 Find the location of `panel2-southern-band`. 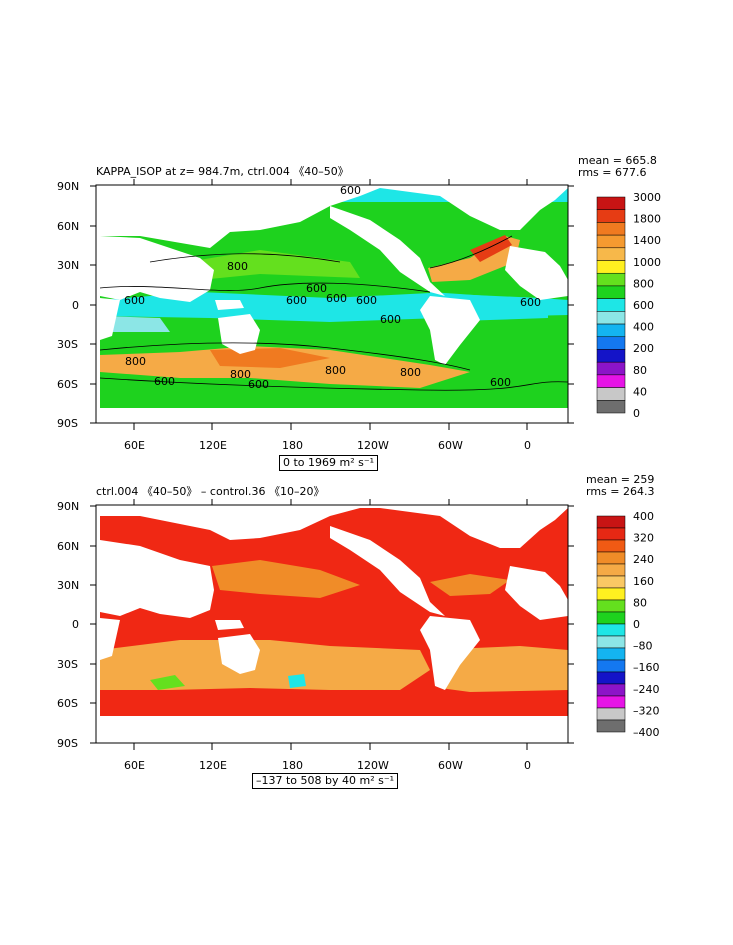

panel2-southern-band is located at coordinates (265, 665).